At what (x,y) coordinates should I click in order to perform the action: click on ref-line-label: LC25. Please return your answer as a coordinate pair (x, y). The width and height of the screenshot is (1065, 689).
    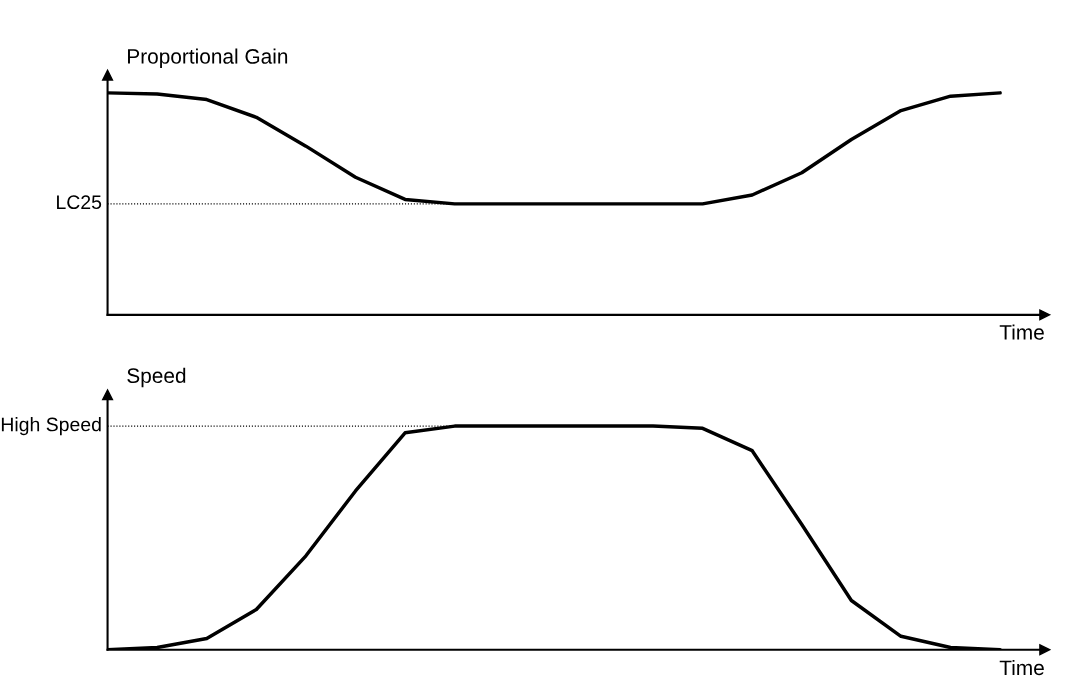
    Looking at the image, I should click on (79, 202).